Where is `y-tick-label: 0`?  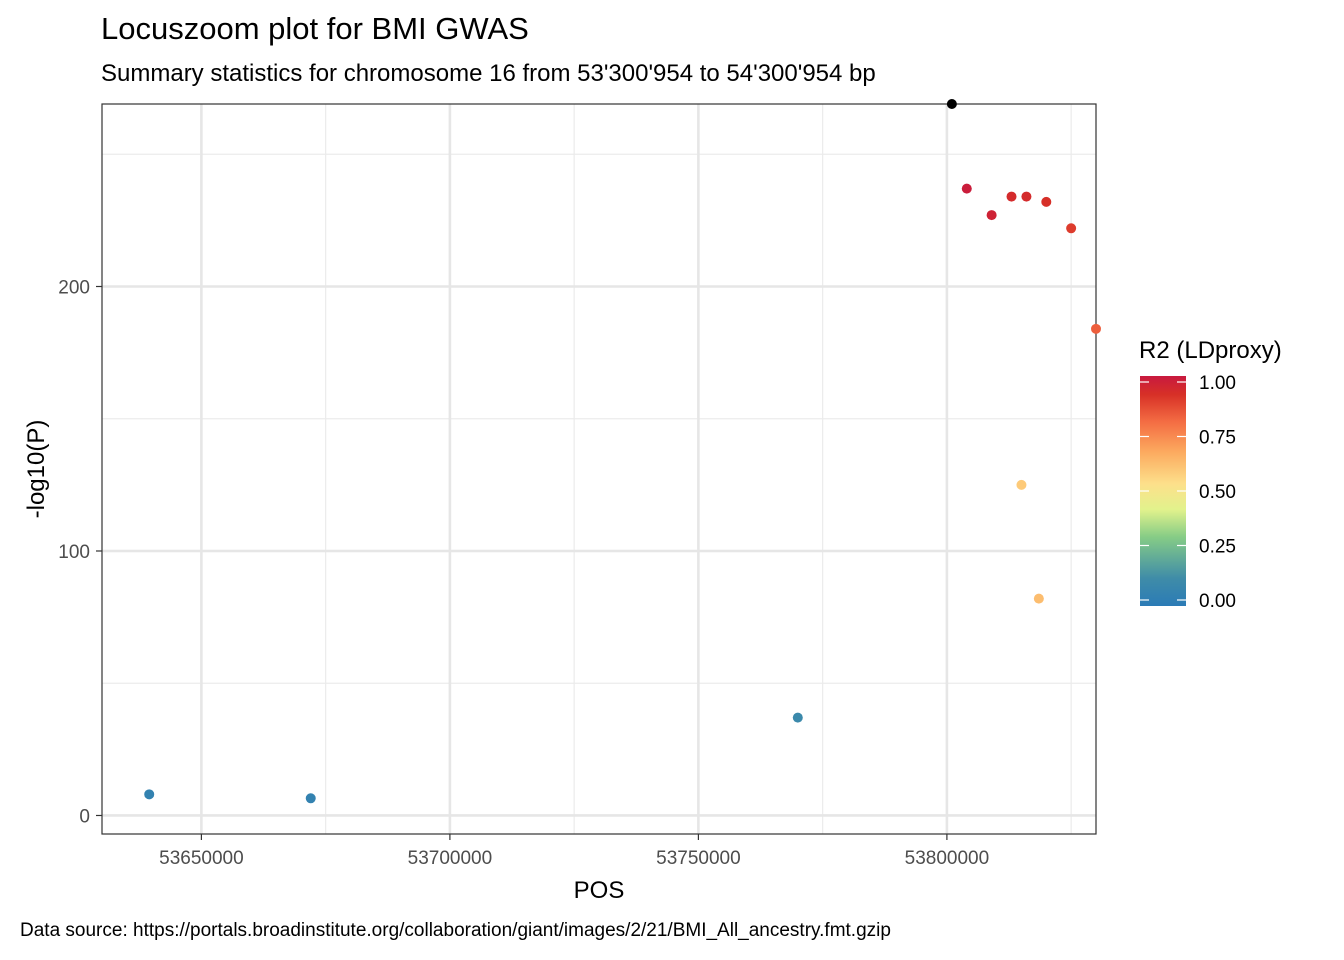
y-tick-label: 0 is located at coordinates (84, 816).